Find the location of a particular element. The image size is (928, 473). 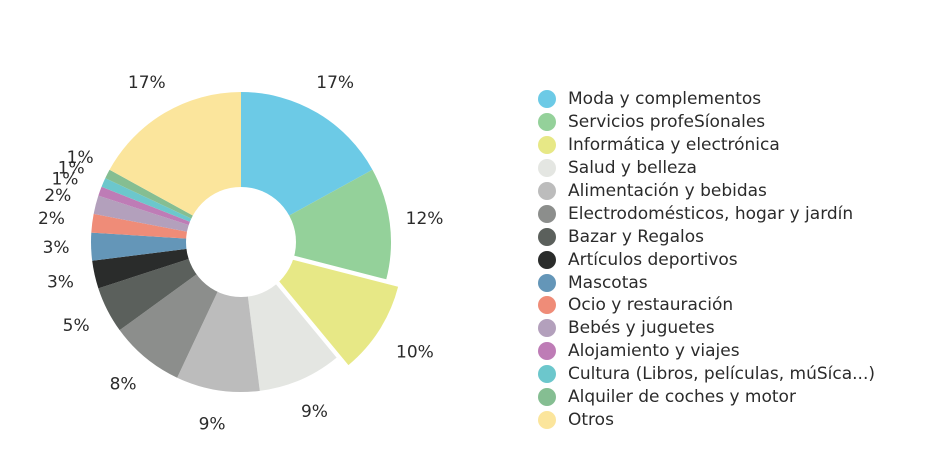

legend-label: Servicios profeSíonales is located at coordinates (667, 122).